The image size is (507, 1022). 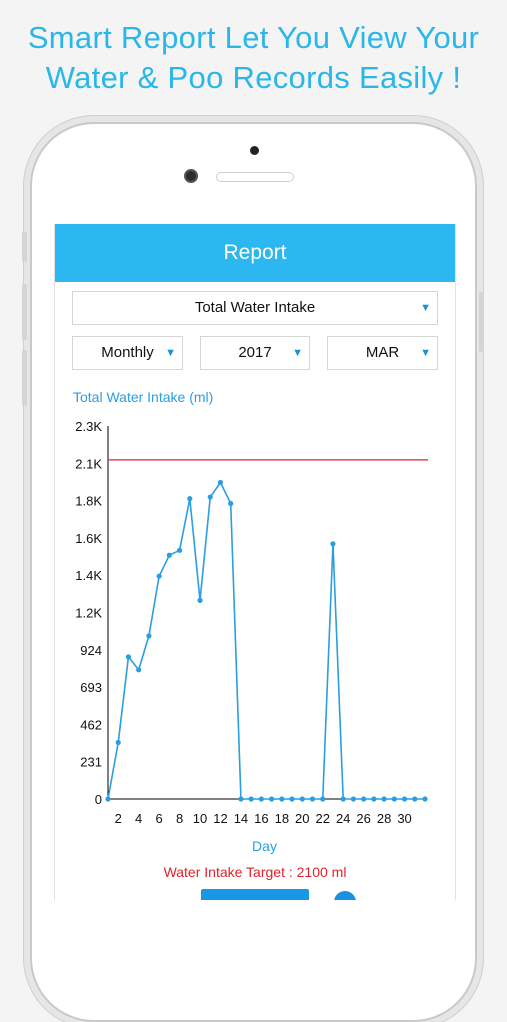 I want to click on target-legend: Water Intake Target : 2100 ml, so click(x=255, y=872).